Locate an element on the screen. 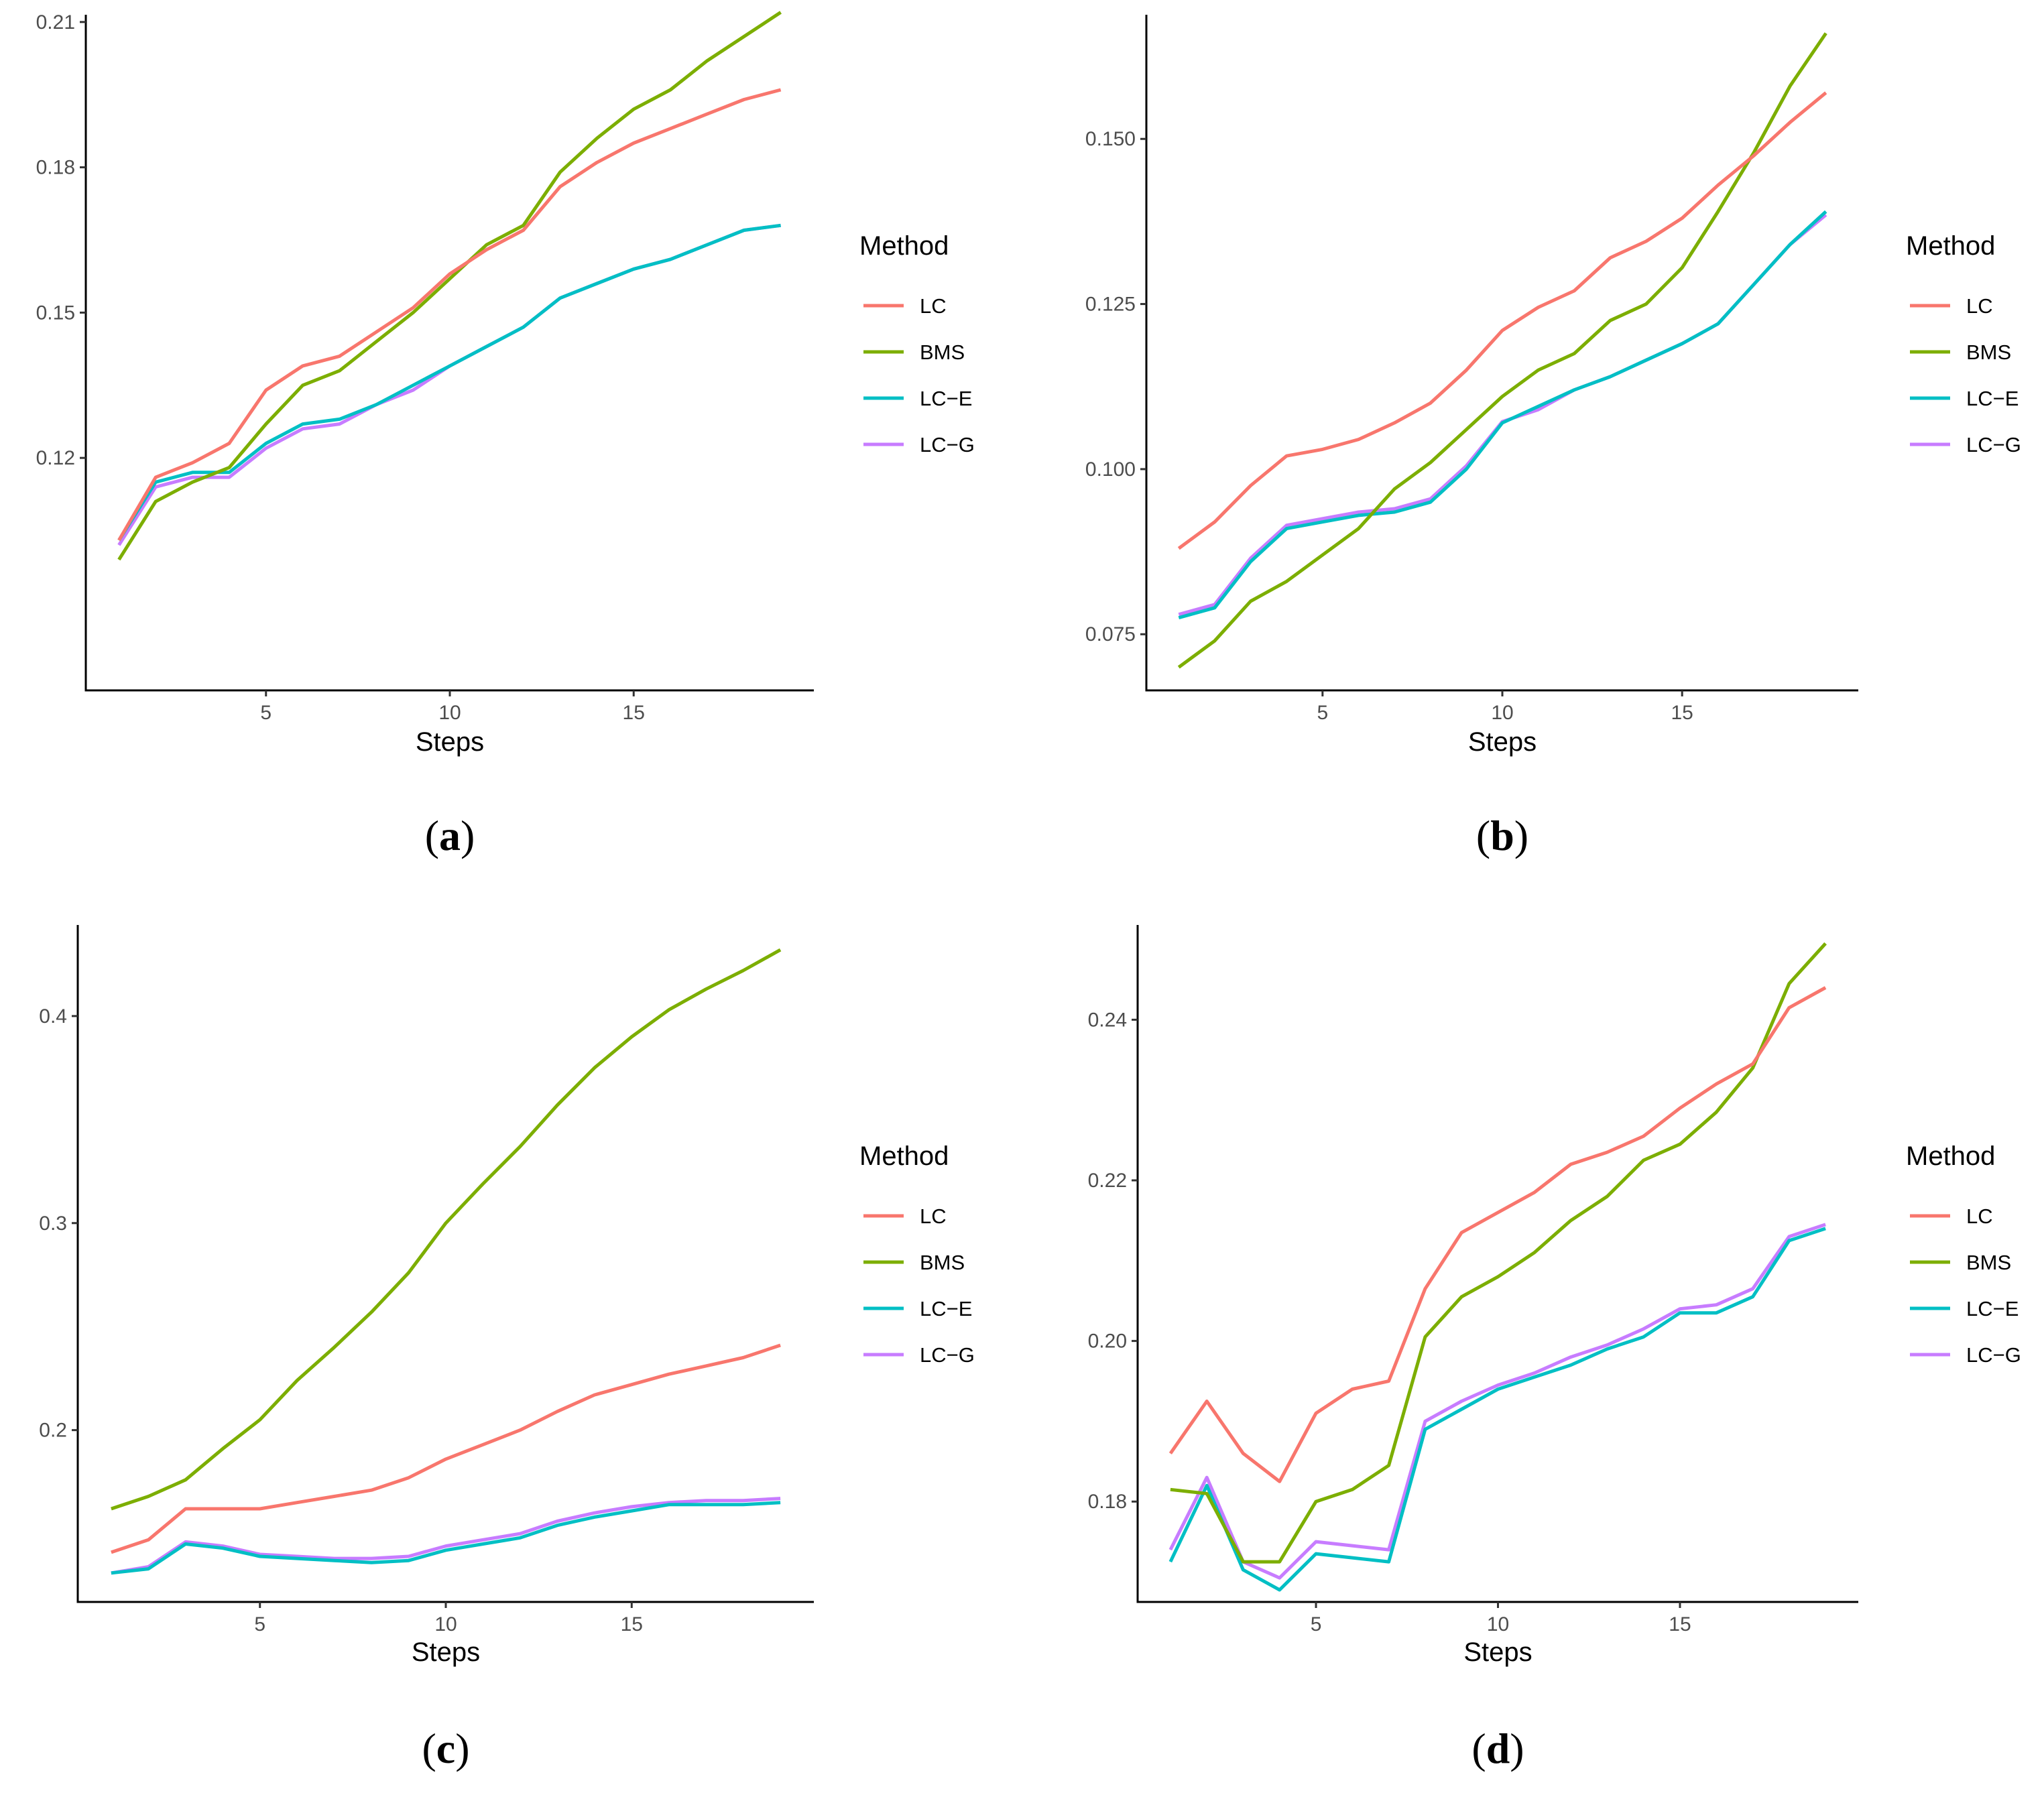 The width and height of the screenshot is (2044, 1797). y-tick-label: 0.150 is located at coordinates (1110, 139).